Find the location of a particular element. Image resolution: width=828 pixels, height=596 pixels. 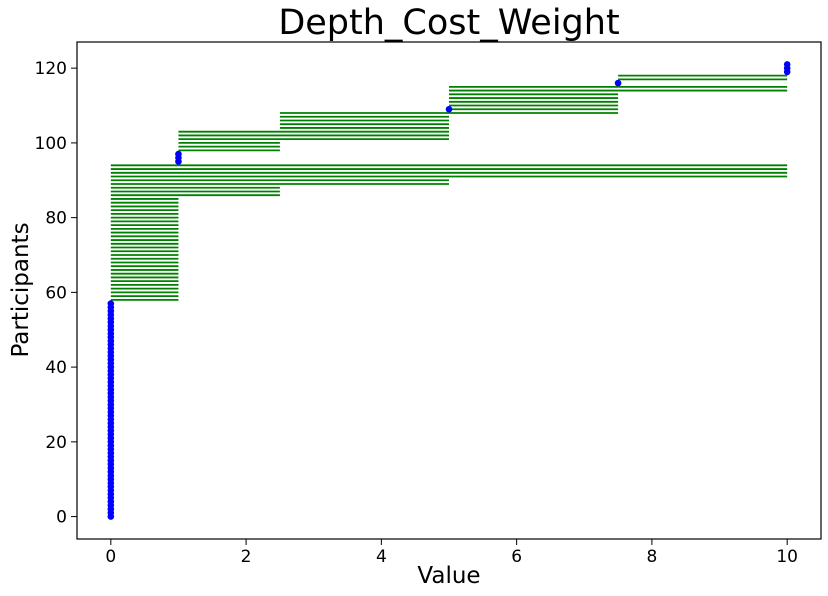

y-axis: 0 20 40 60 80 100 120 is located at coordinates (56, 293).